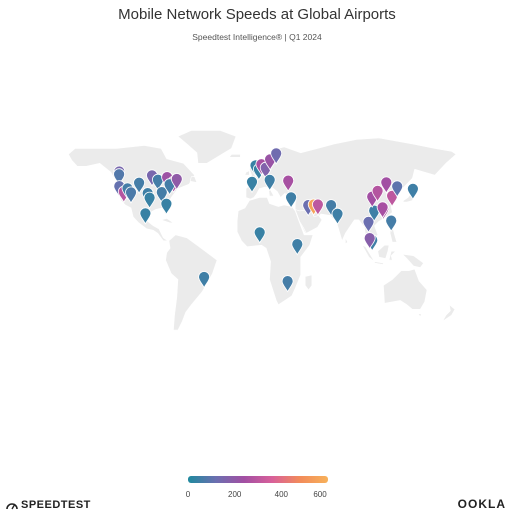 The image size is (514, 514). I want to click on legend-tick-label: 200, so click(235, 494).